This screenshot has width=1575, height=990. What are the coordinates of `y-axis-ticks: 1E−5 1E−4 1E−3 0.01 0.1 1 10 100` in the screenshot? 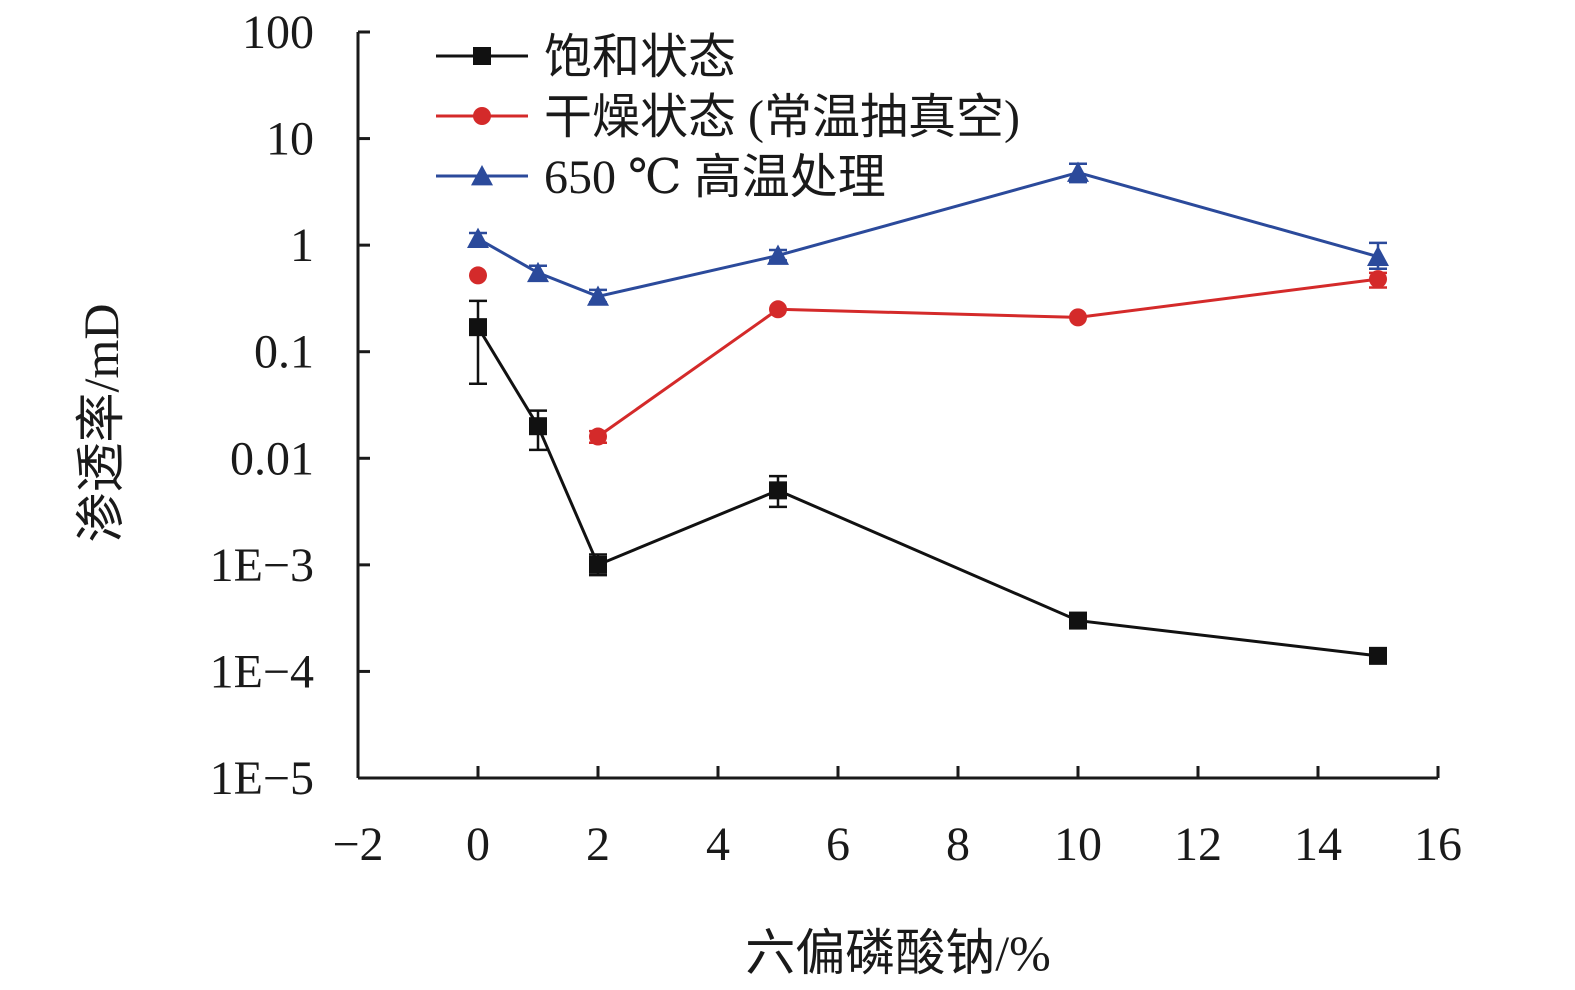 It's located at (290, 405).